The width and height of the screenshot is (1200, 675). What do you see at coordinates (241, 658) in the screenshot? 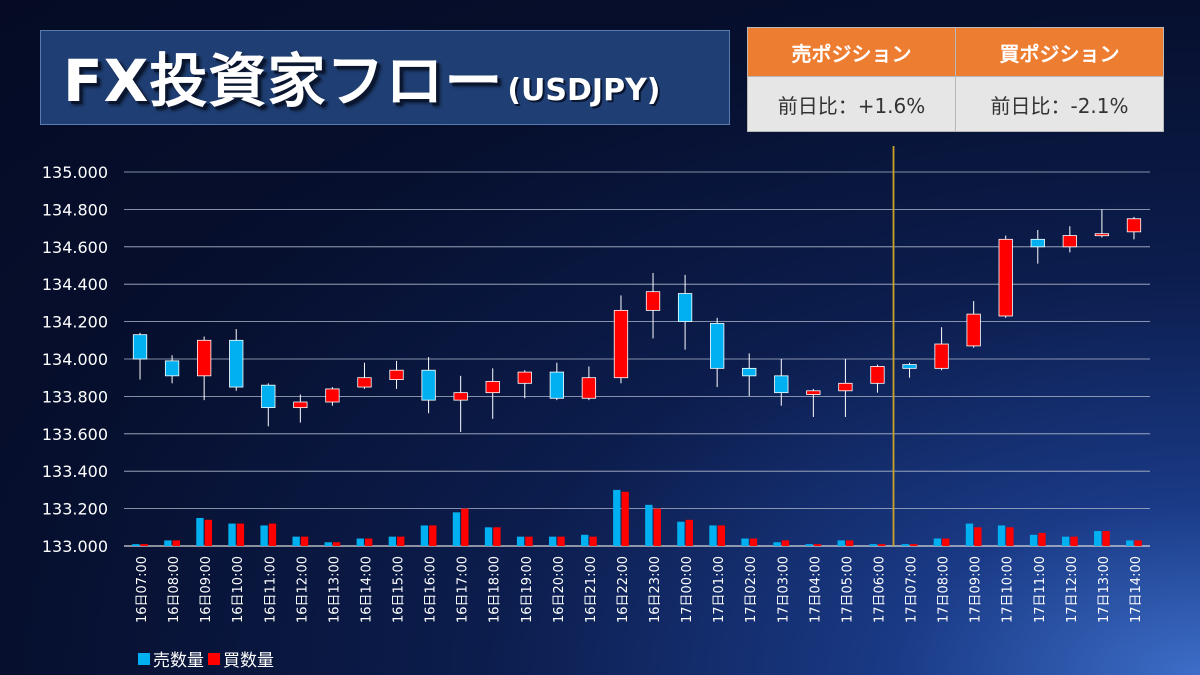
I see `legend-item-buy: 買数量` at bounding box center [241, 658].